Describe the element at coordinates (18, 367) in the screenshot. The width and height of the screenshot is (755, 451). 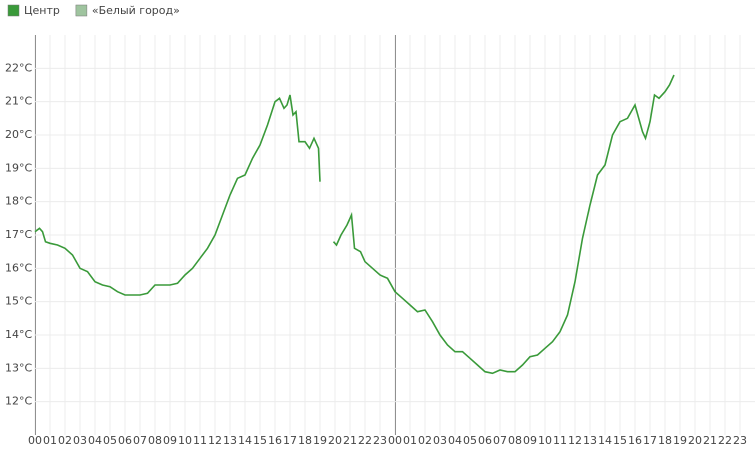
I see `y-tick-label: 13°C` at that location.